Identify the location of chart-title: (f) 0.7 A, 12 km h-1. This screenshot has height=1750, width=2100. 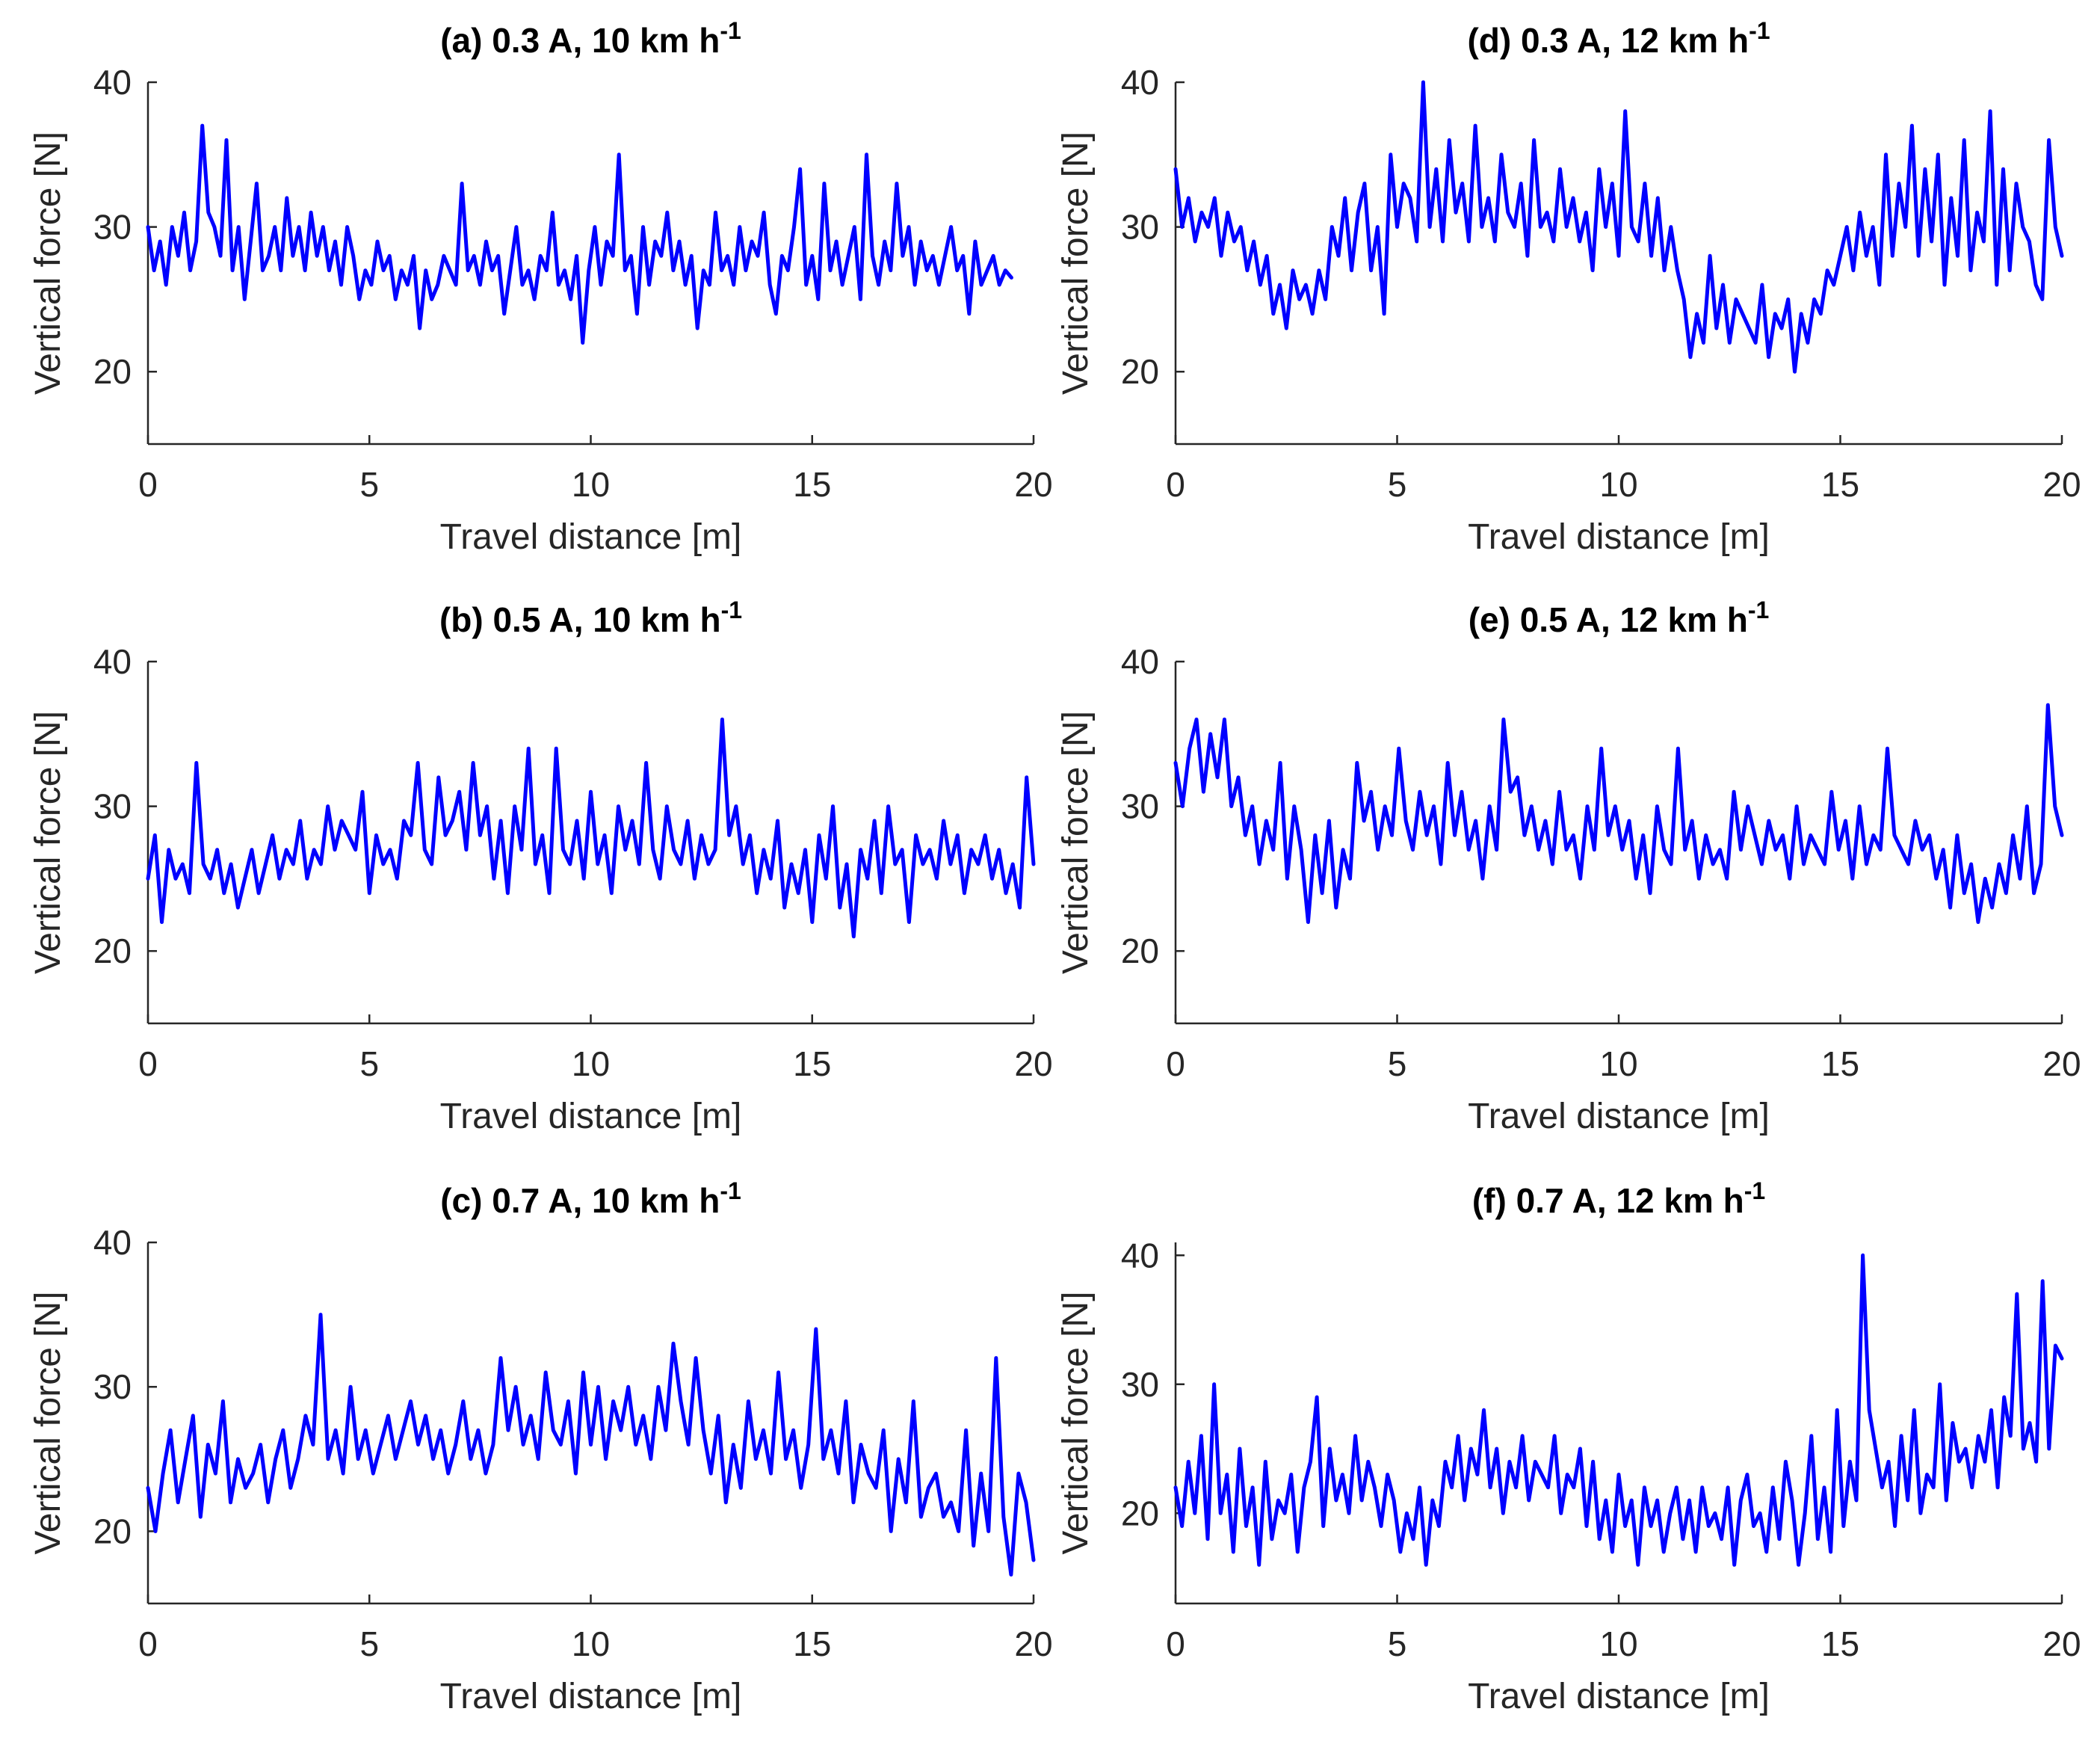
(1618, 1198).